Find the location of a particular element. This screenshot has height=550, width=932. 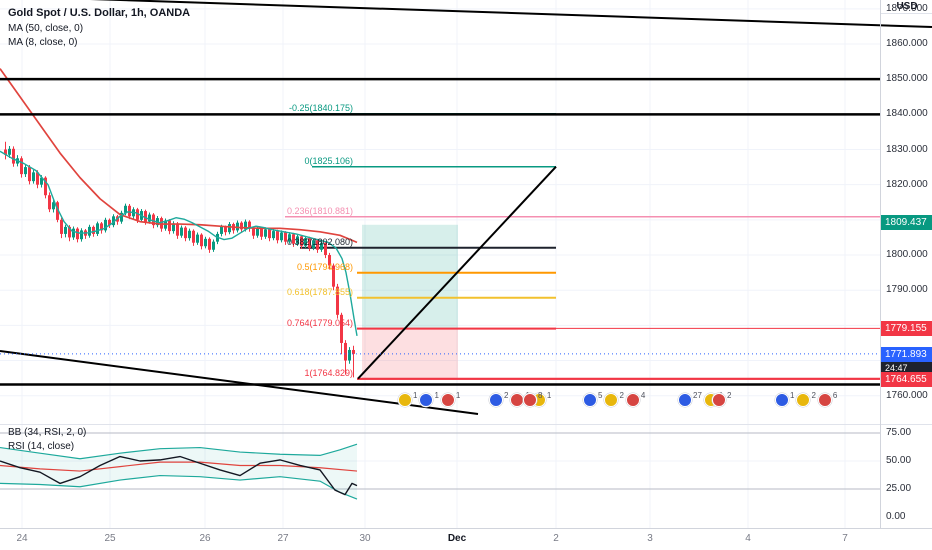

event-count: 2 is located at coordinates (506, 395).